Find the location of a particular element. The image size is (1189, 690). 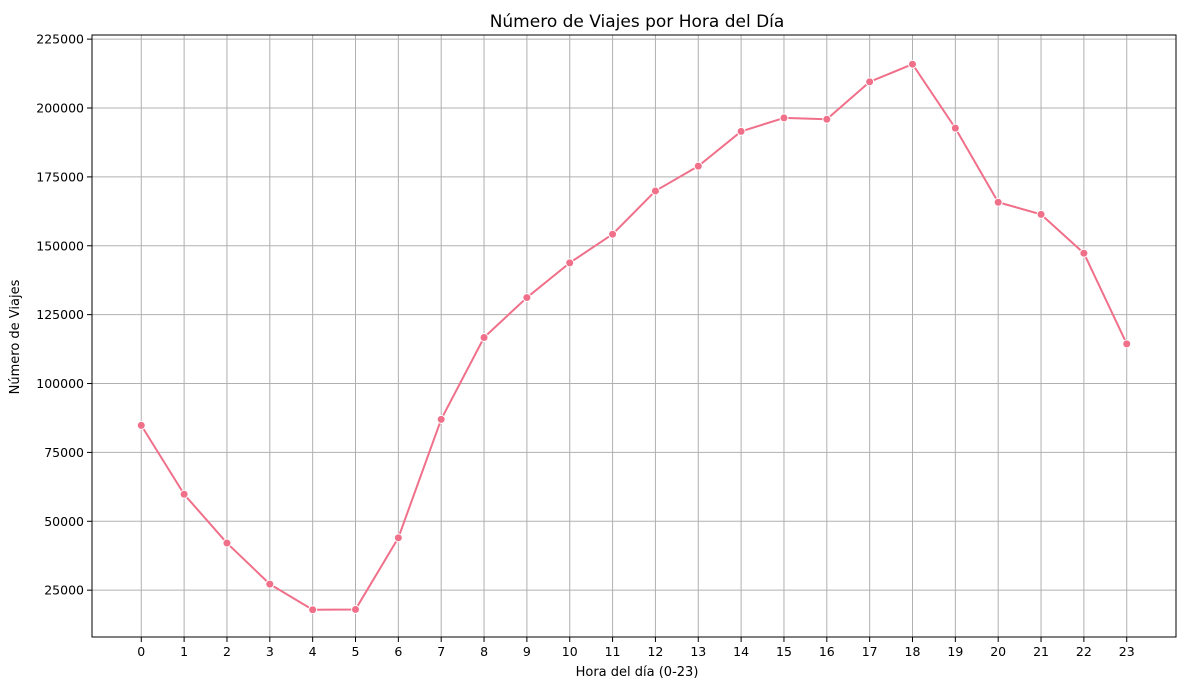

y-tick-label: 125000 is located at coordinates (60, 314).